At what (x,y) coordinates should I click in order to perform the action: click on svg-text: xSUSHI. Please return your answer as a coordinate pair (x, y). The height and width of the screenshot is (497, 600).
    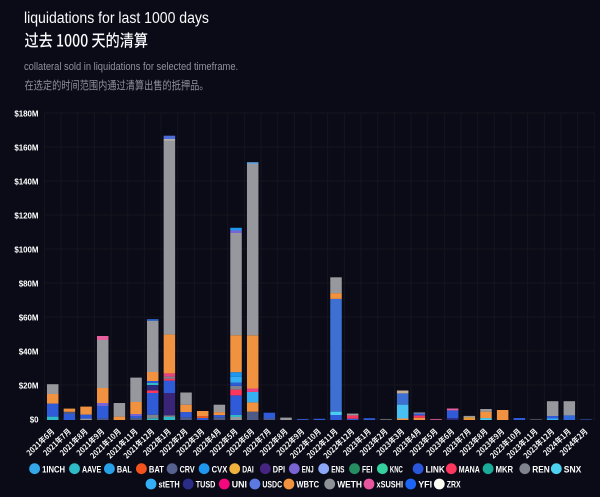
    Looking at the image, I should click on (390, 485).